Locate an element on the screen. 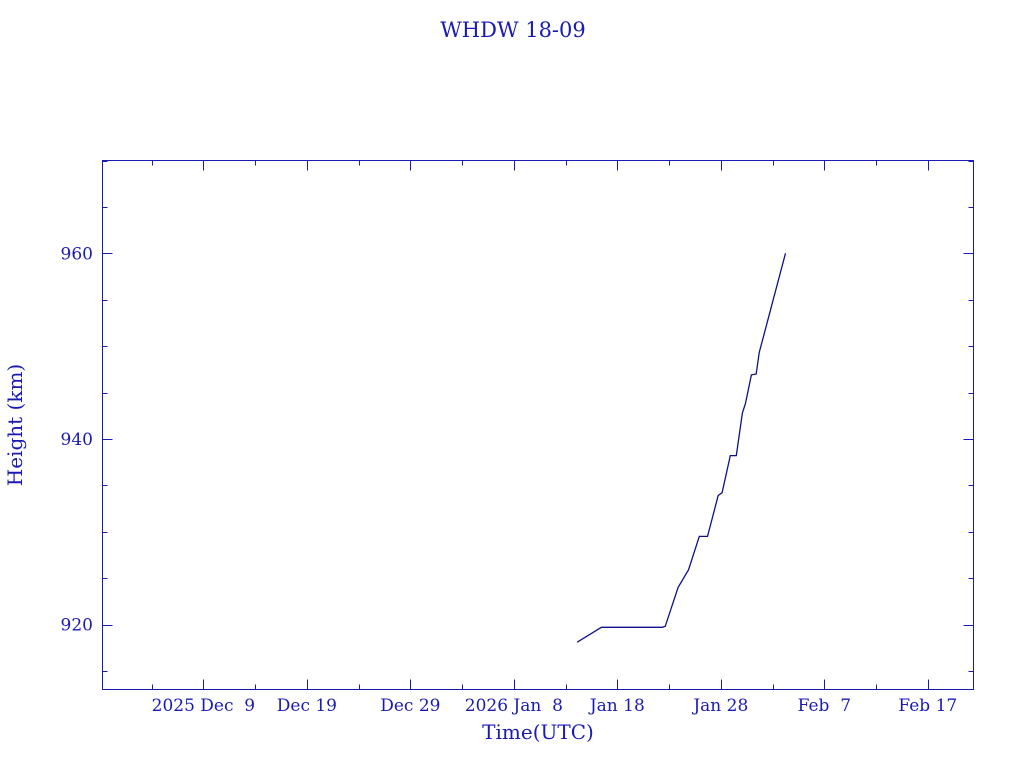 The height and width of the screenshot is (768, 1024). x-tick-label: Feb 17 is located at coordinates (927, 706).